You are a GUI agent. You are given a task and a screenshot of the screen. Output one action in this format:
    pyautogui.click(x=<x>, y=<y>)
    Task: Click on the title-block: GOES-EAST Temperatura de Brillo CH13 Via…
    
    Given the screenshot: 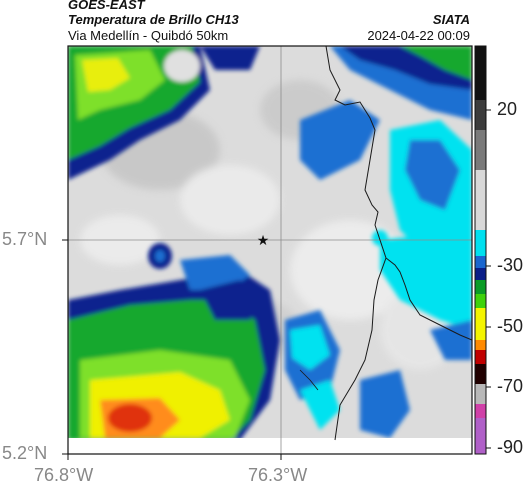 What is the action you would take?
    pyautogui.click(x=270, y=23)
    